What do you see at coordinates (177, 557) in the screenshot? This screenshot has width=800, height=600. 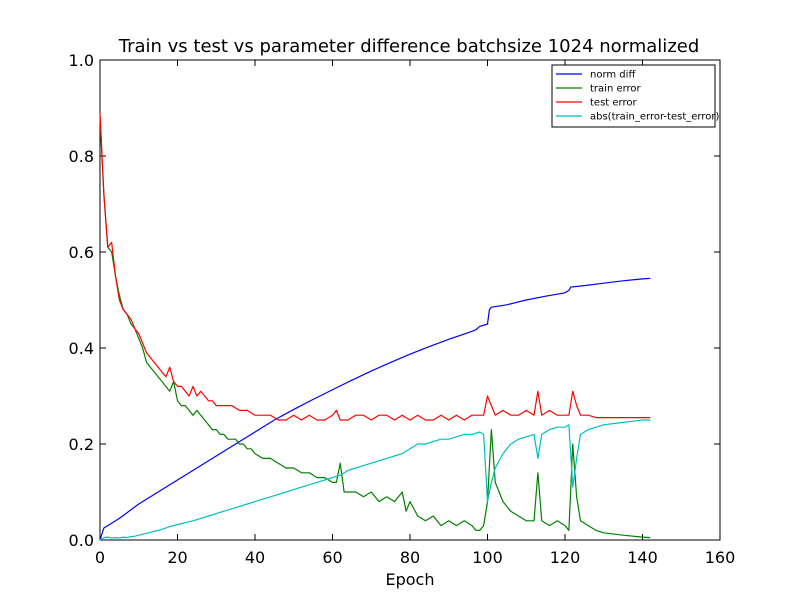 I see `x-tick-label: 20` at bounding box center [177, 557].